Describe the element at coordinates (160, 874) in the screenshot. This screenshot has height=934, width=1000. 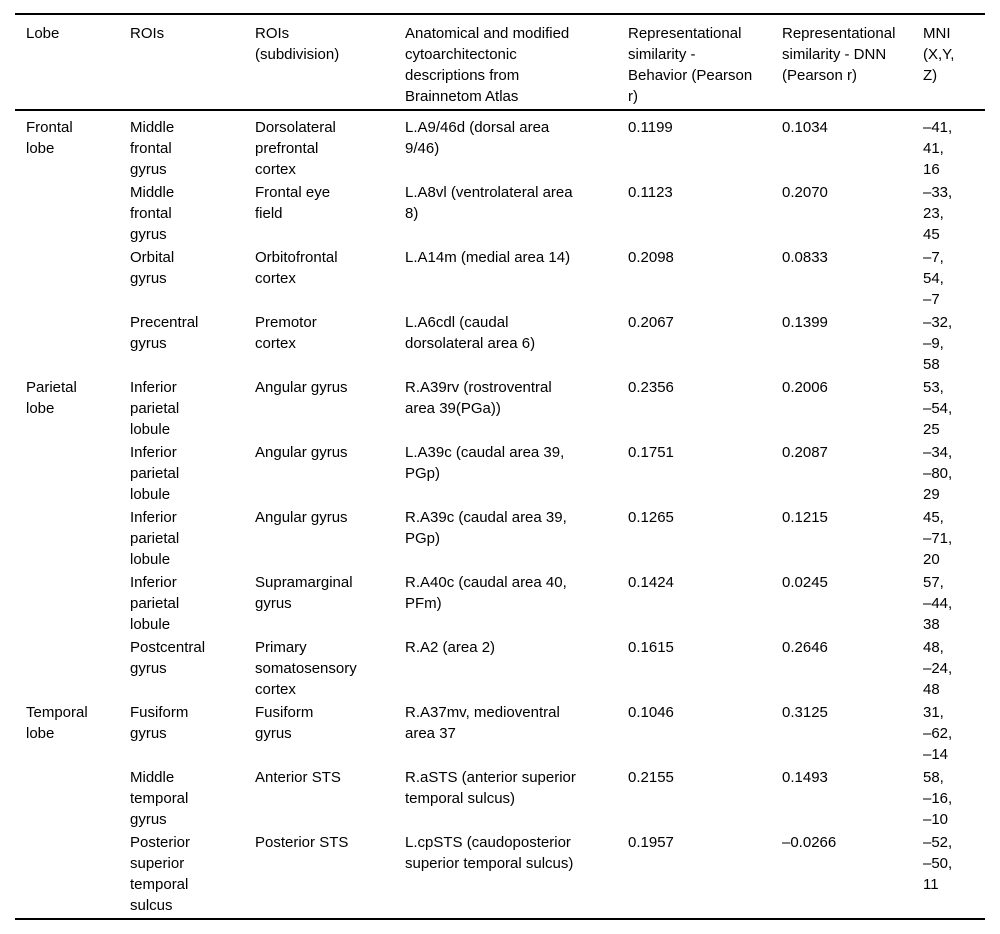
I see `cell-roi: Posterior superior temporal sulcus` at that location.